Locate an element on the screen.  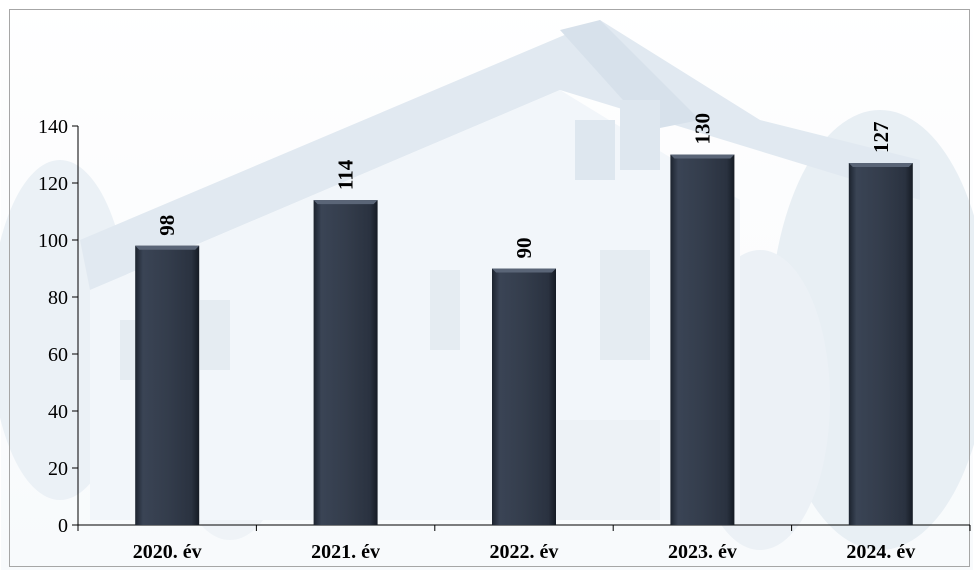
y-tick-label: 100 is located at coordinates (53, 241).